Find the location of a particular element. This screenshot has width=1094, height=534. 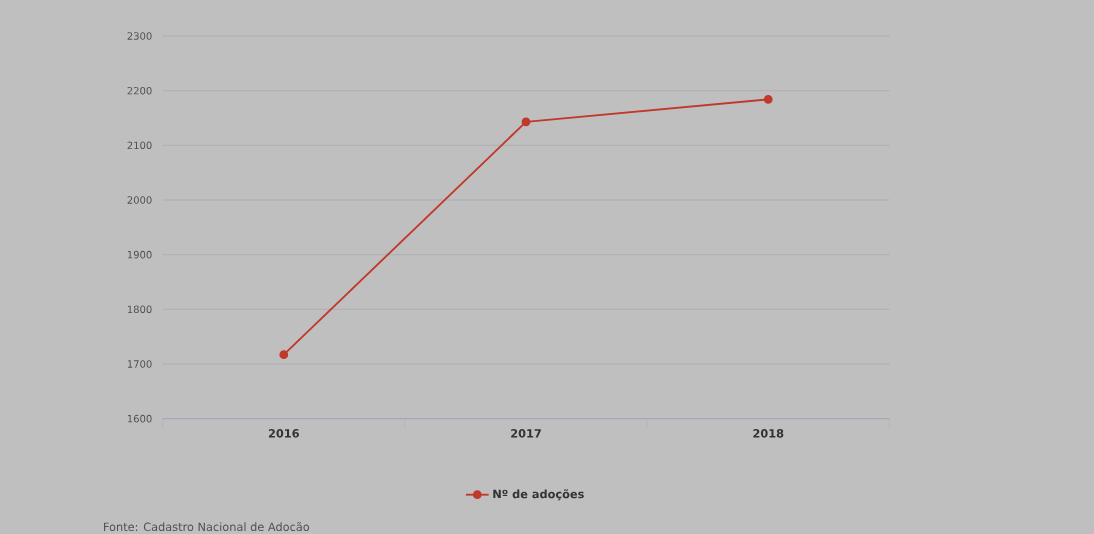

y-tick-label: 1800 is located at coordinates (139, 309).